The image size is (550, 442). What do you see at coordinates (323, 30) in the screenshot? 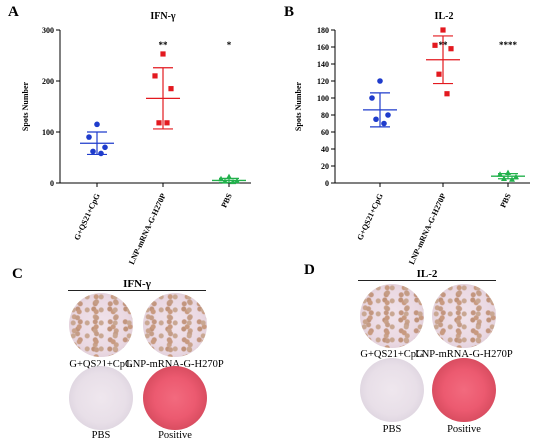
I see `y-tick-label: 180` at bounding box center [323, 30].